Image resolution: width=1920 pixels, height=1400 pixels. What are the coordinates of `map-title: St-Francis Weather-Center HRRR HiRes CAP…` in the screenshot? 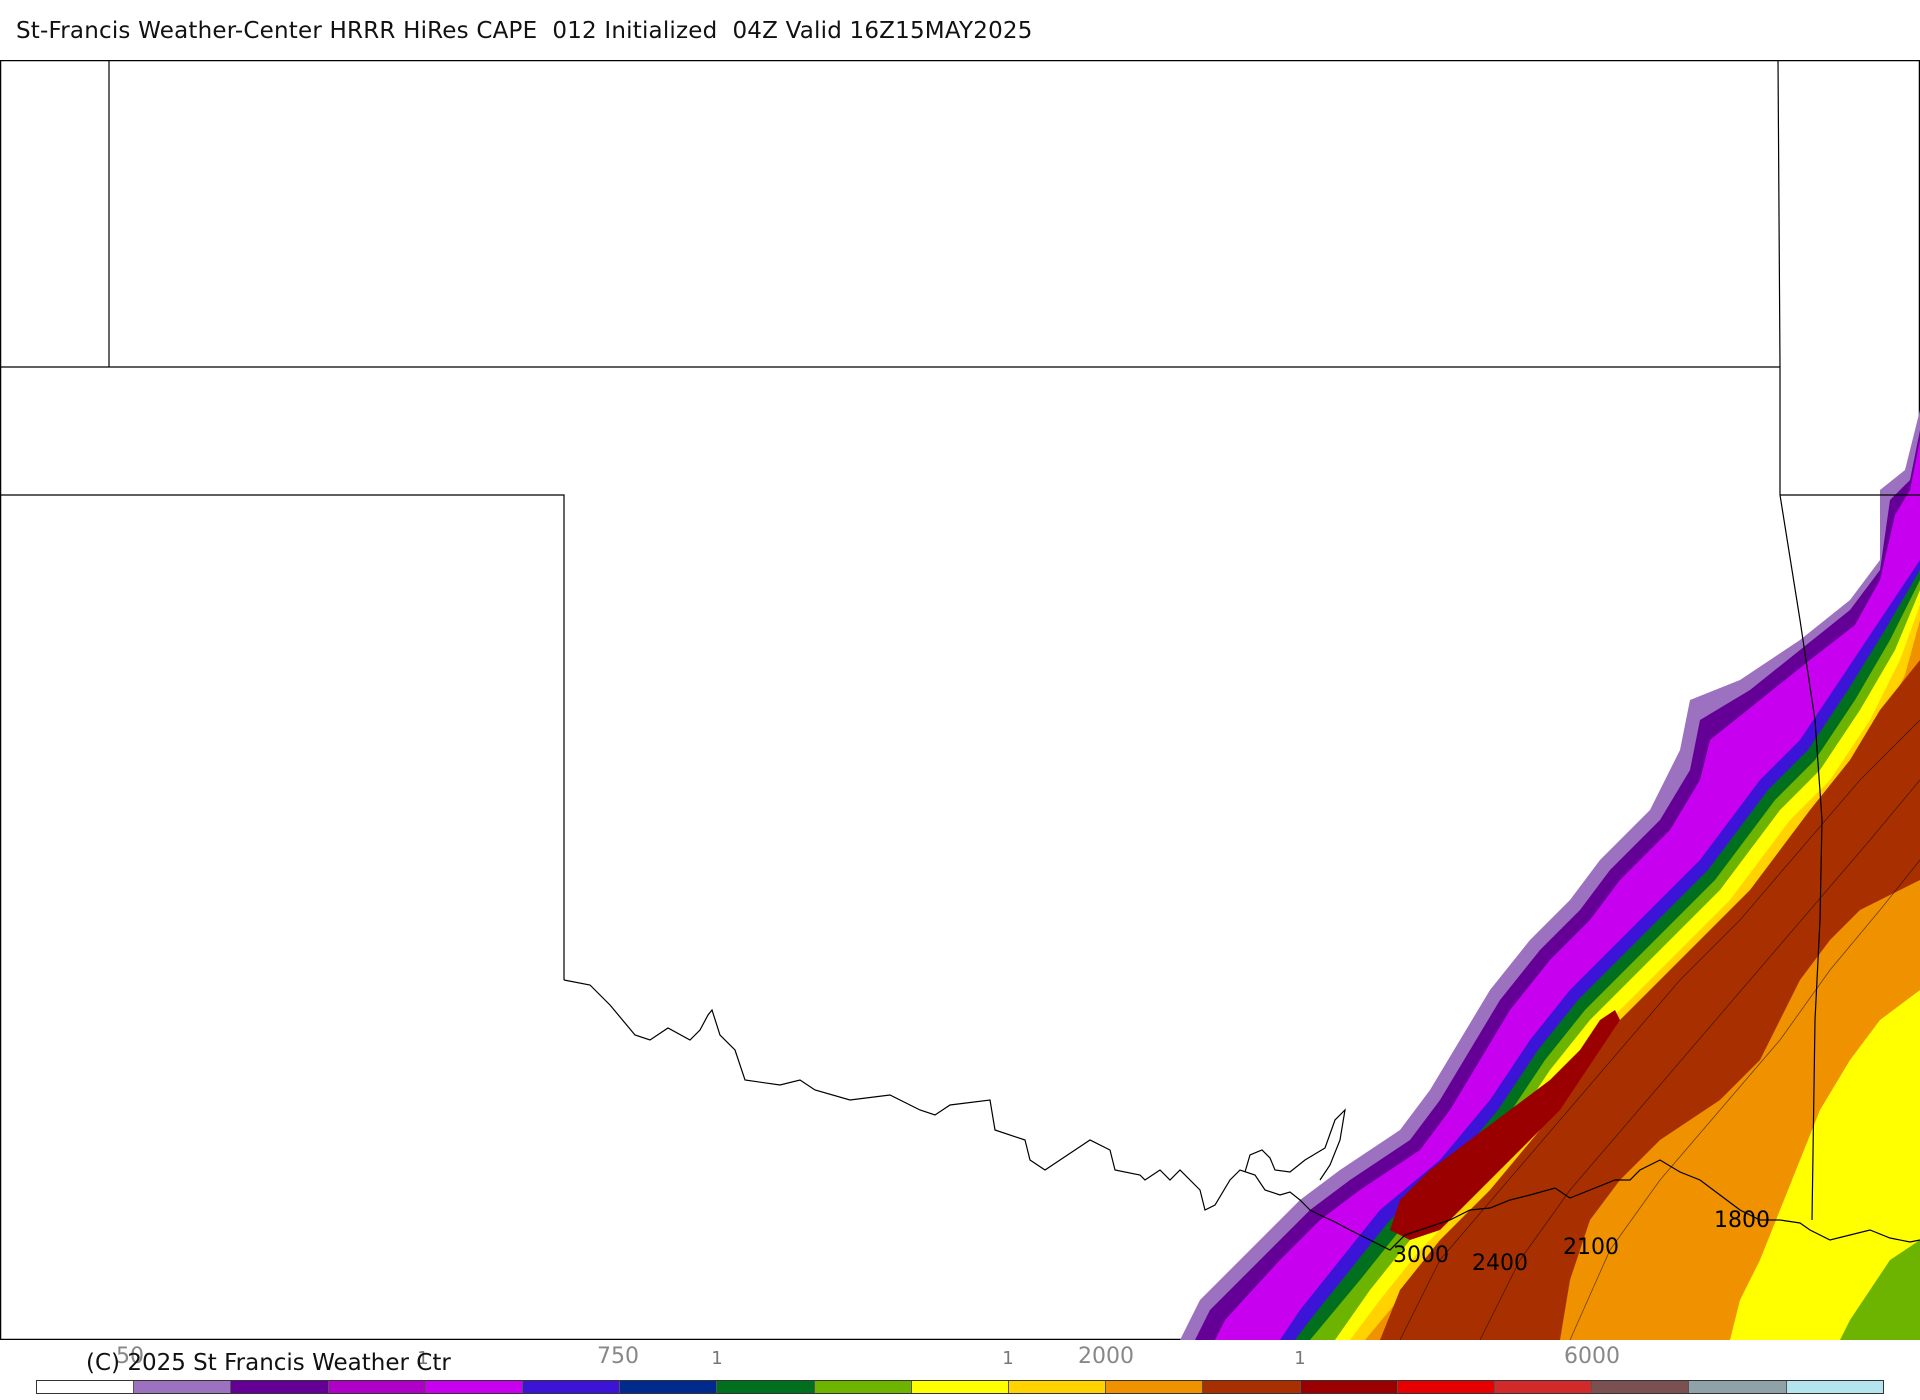 It's located at (524, 31).